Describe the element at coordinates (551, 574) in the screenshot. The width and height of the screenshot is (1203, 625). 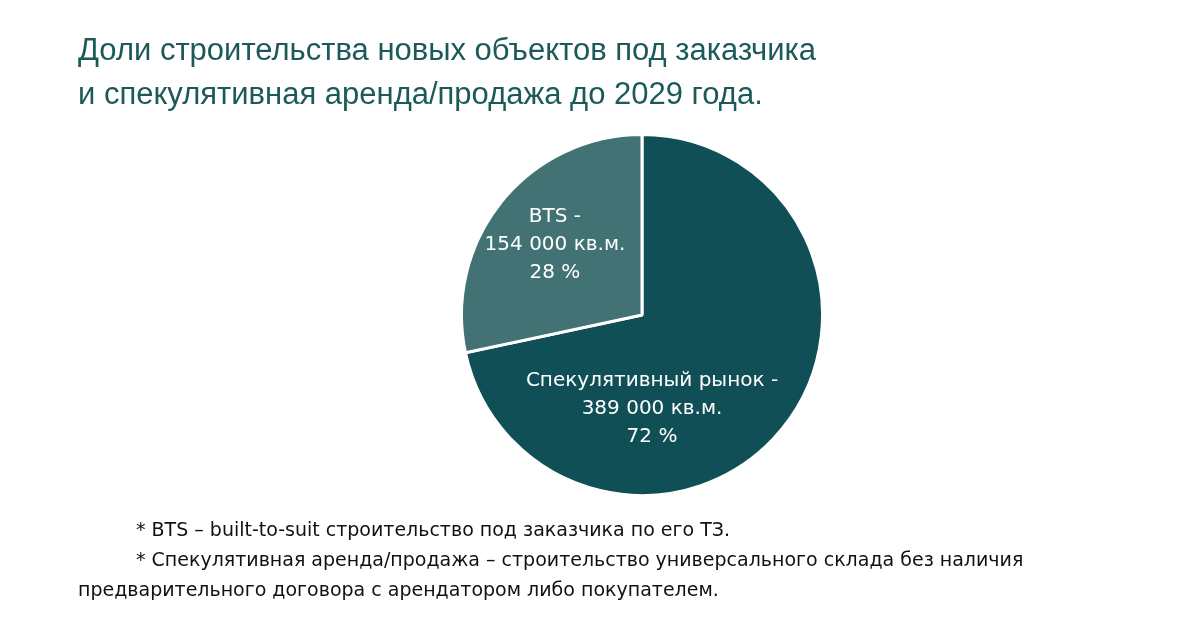
I see `text: * Спекулятивная аренда/продажа – строительство универсального склада без наличия предварительного договора с арендатором либо покупателем.` at that location.